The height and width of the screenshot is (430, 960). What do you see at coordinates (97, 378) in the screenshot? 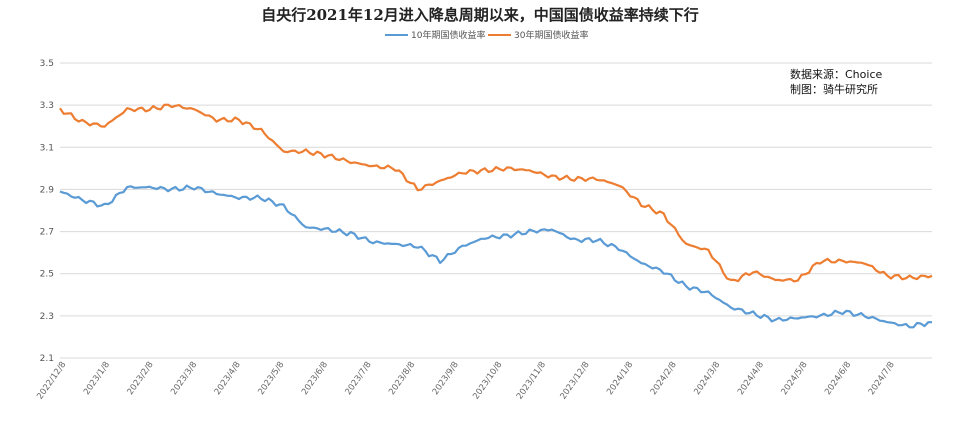
I see `x-tick-label: 2023/1/8` at bounding box center [97, 378].